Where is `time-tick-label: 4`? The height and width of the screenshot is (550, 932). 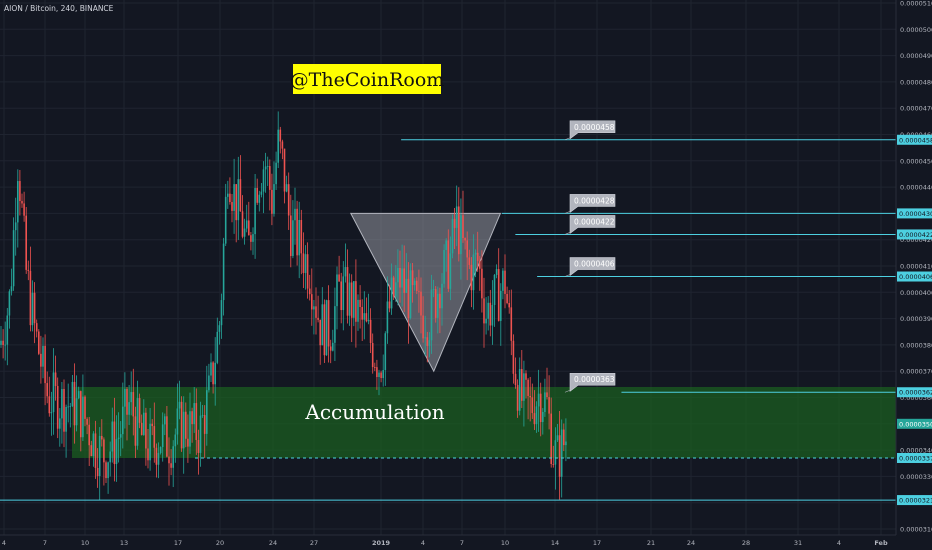
time-tick-label: 4 is located at coordinates (423, 543).